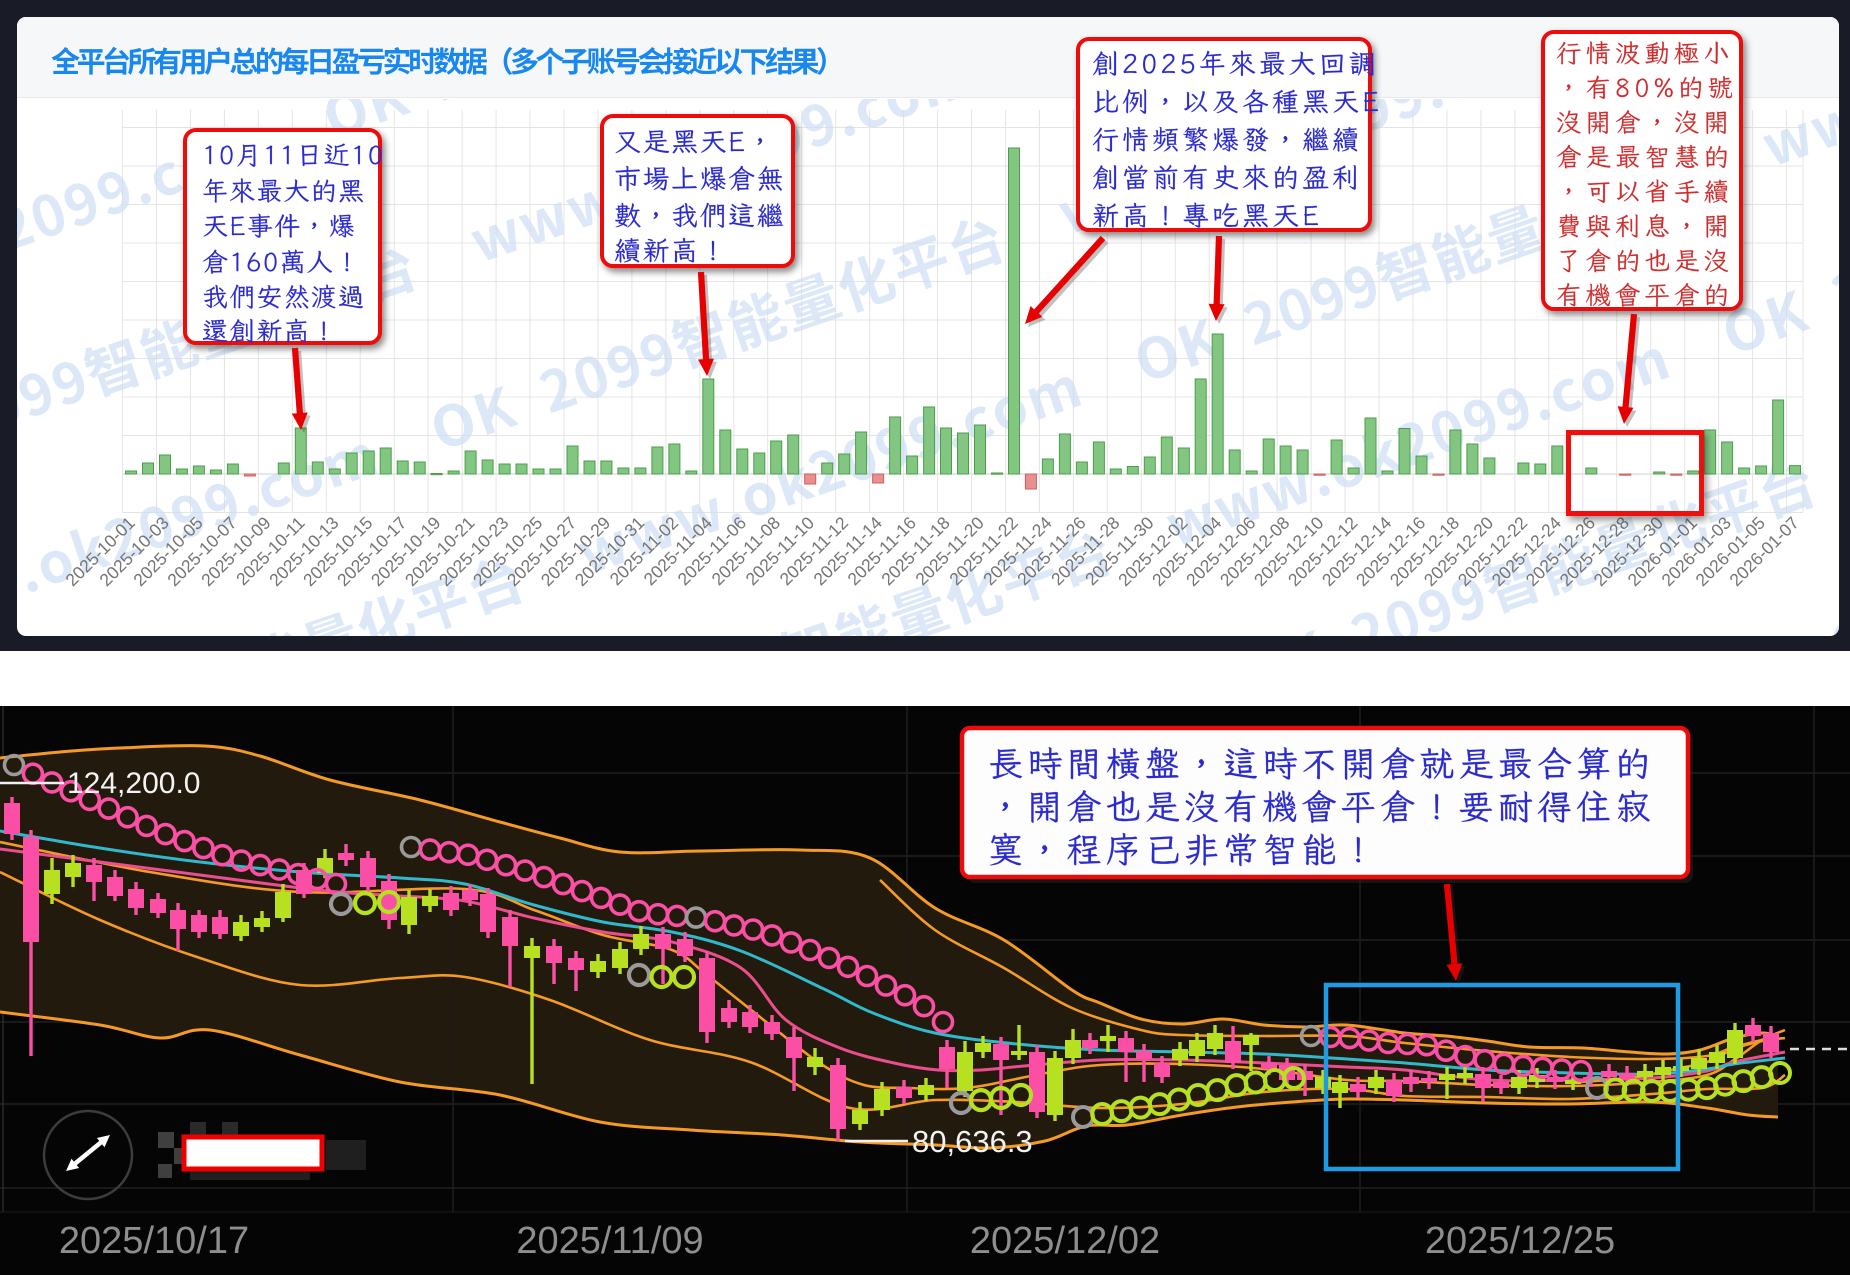  What do you see at coordinates (609, 1241) in the screenshot?
I see `svg-text: 2025/11/09` at bounding box center [609, 1241].